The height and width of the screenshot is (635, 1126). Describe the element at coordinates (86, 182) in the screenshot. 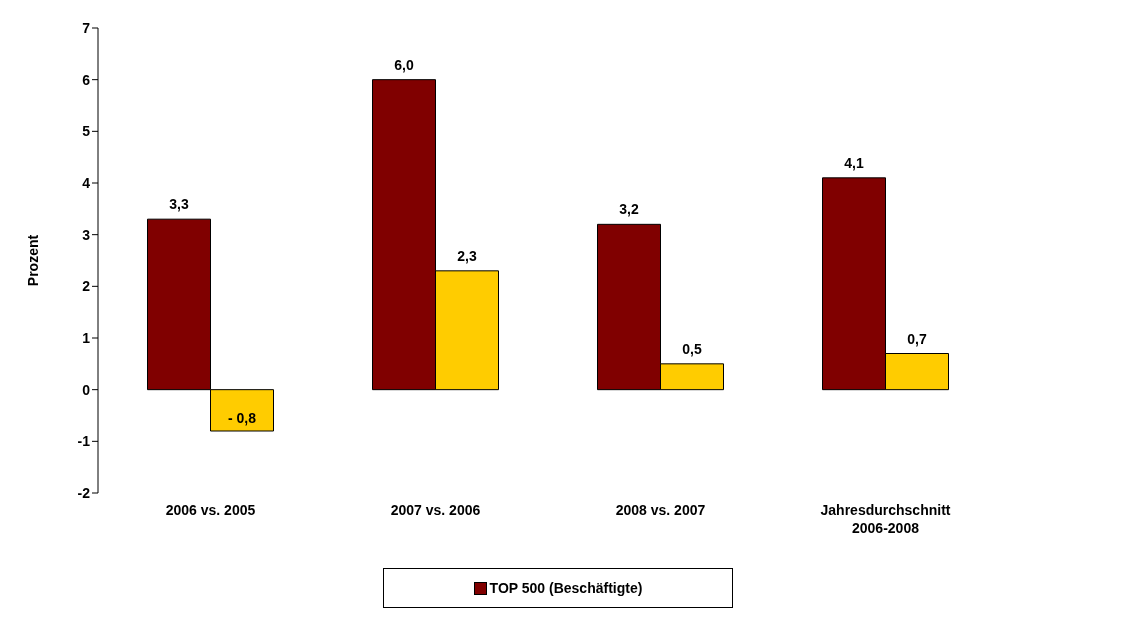

I see `y-tick-label: 4` at that location.